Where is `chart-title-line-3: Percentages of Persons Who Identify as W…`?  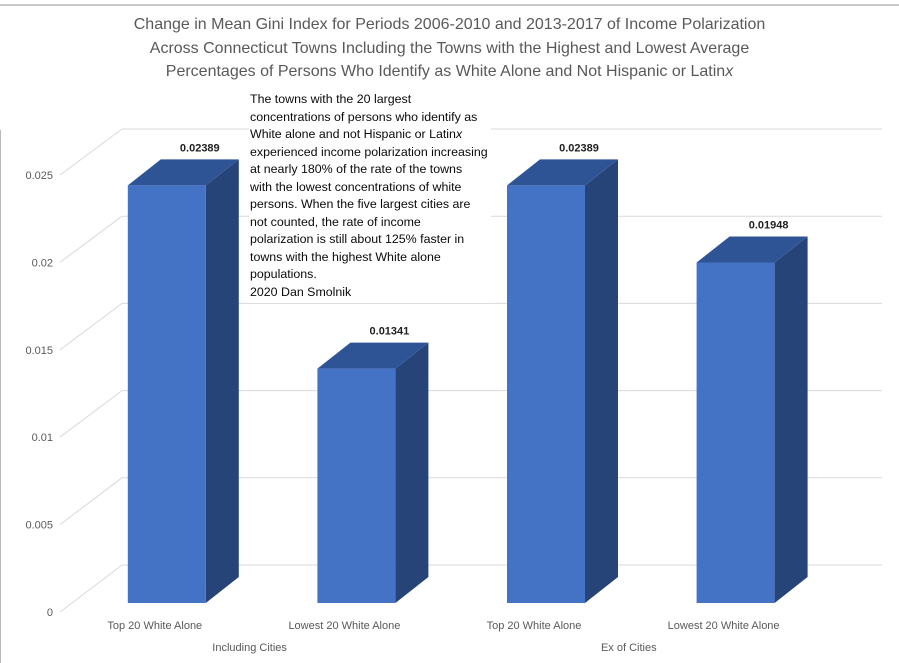
chart-title-line-3: Percentages of Persons Who Identify as W… is located at coordinates (449, 72).